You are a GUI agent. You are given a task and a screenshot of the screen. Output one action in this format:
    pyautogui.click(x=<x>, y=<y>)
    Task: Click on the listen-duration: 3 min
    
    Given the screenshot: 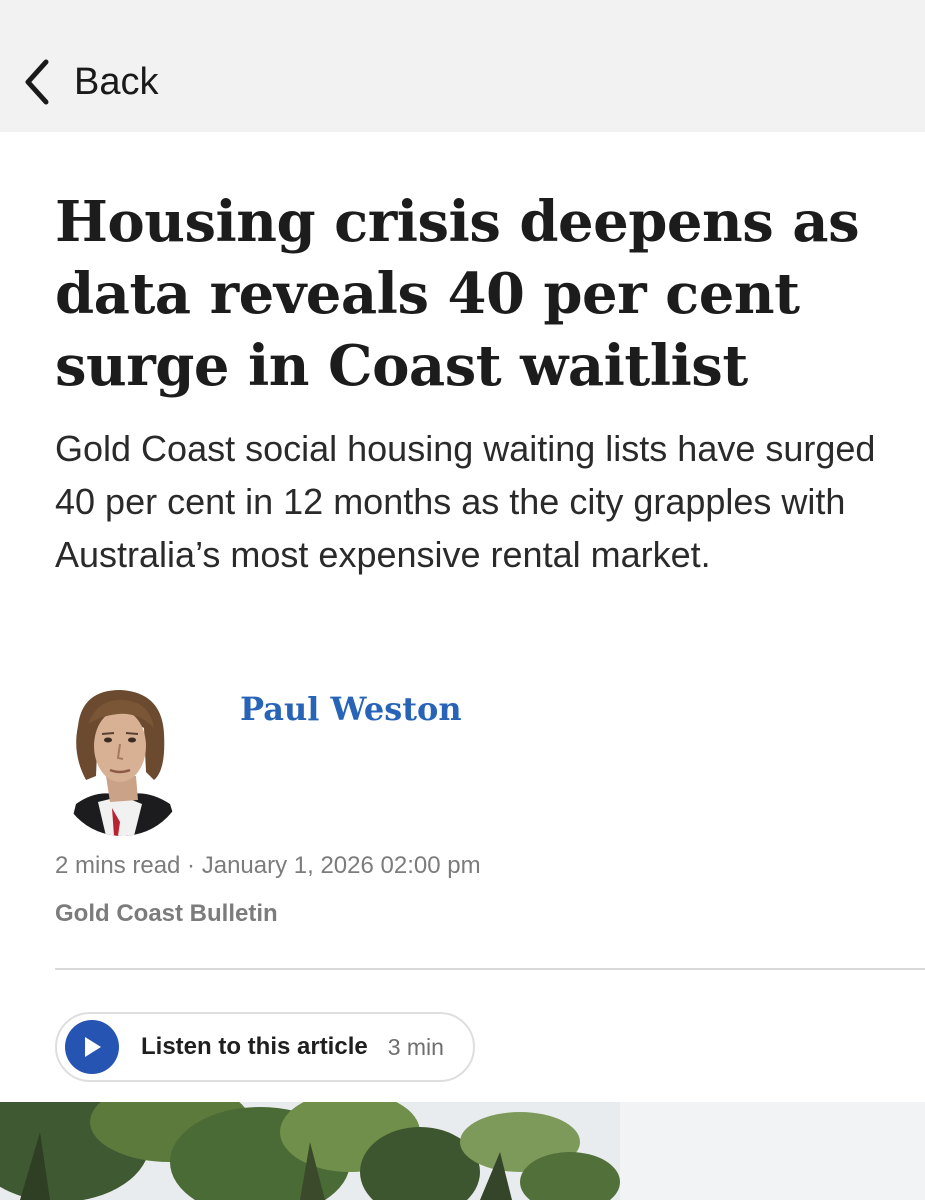 What is the action you would take?
    pyautogui.click(x=415, y=1046)
    